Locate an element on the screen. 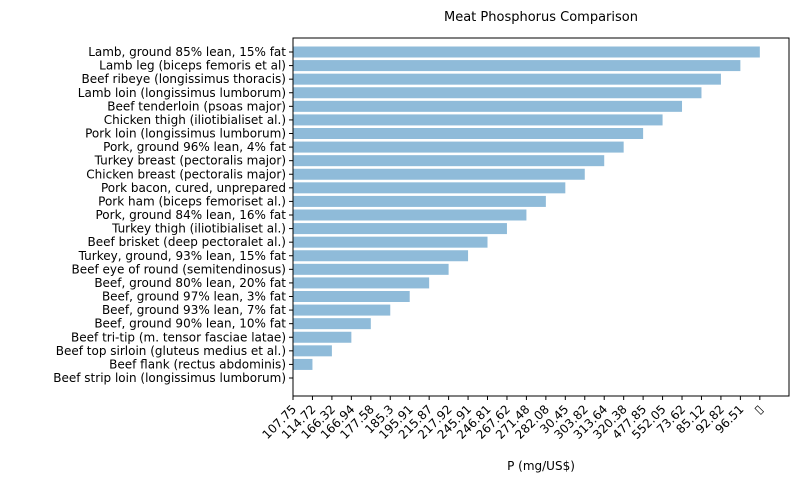 The image size is (799, 483). category-label: Lamb, ground 85% lean, 15% fat is located at coordinates (187, 52).